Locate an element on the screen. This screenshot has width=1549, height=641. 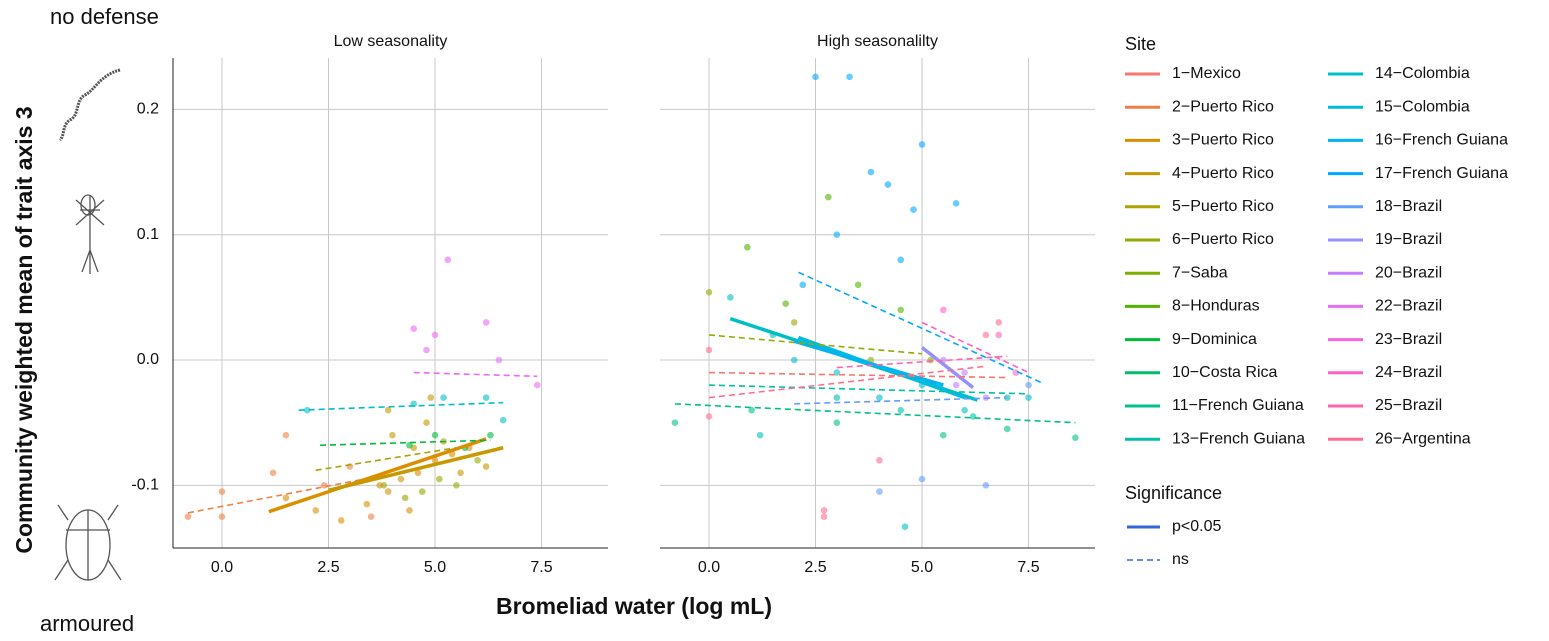
y-tick-label: 0.2 is located at coordinates (148, 109).